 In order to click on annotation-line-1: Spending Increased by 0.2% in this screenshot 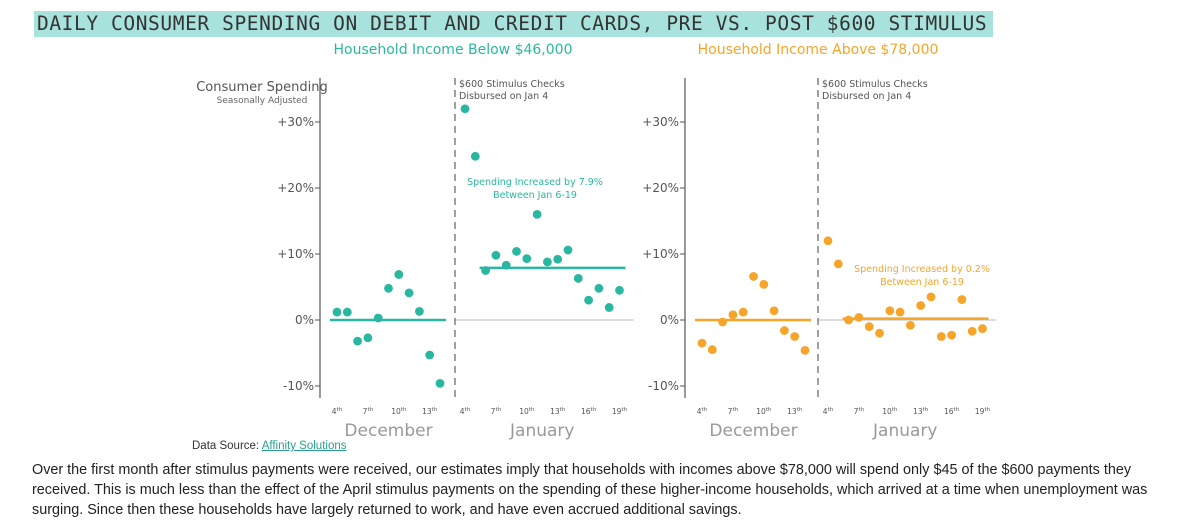, I will do `click(922, 269)`.